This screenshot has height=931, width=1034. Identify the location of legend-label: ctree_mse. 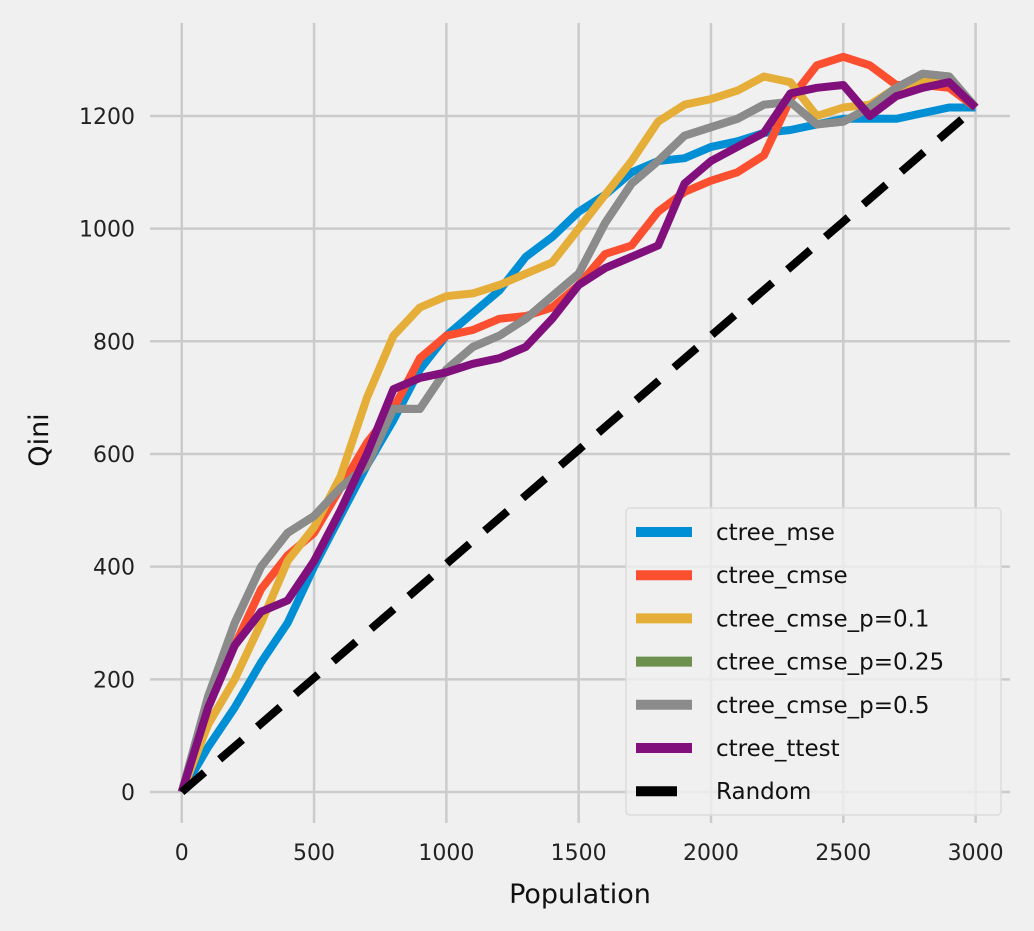
(775, 533).